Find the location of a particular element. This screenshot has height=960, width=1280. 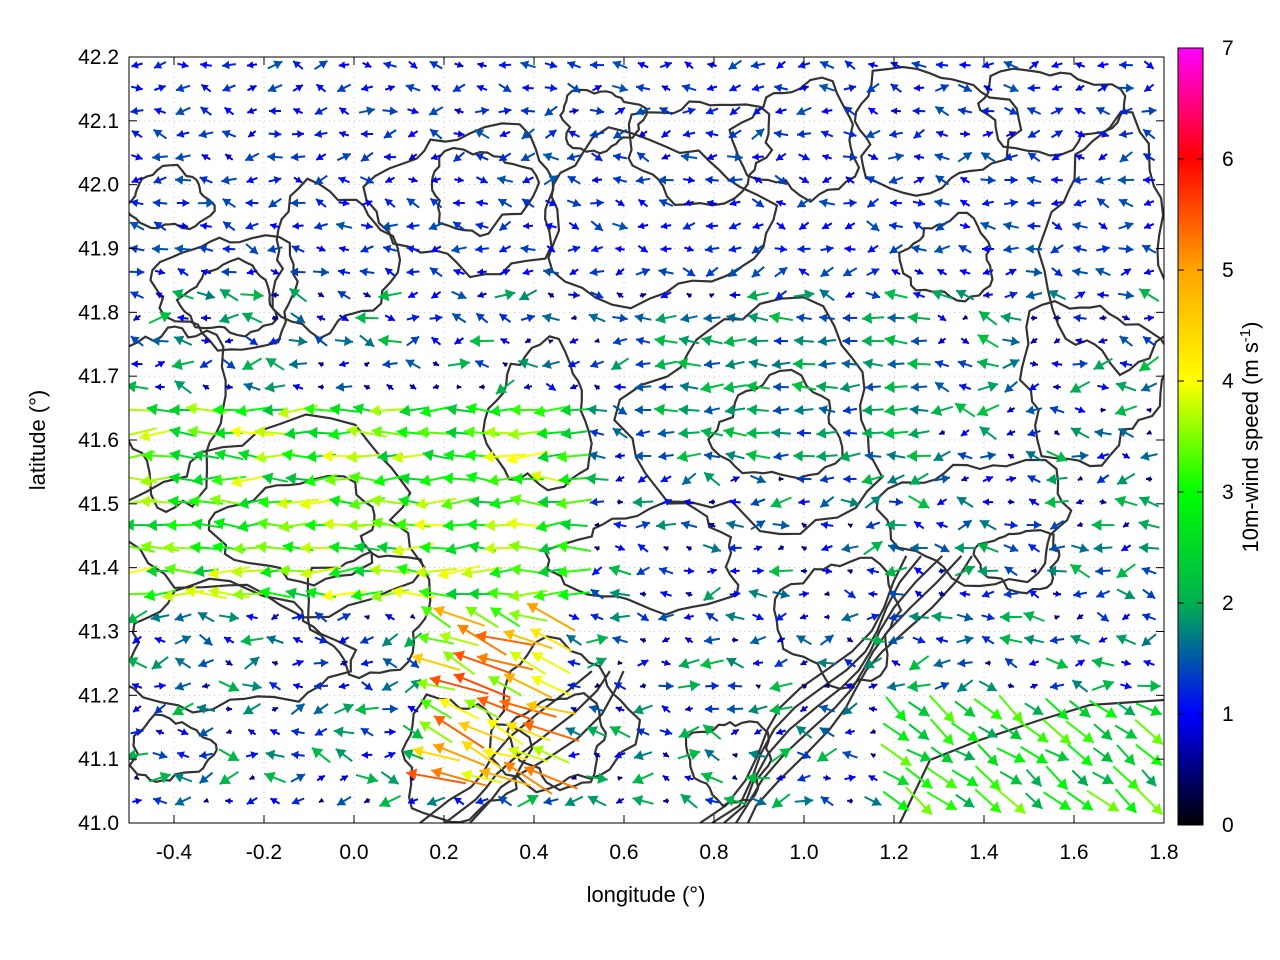

y-tick-label: 41.0 is located at coordinates (98, 823).